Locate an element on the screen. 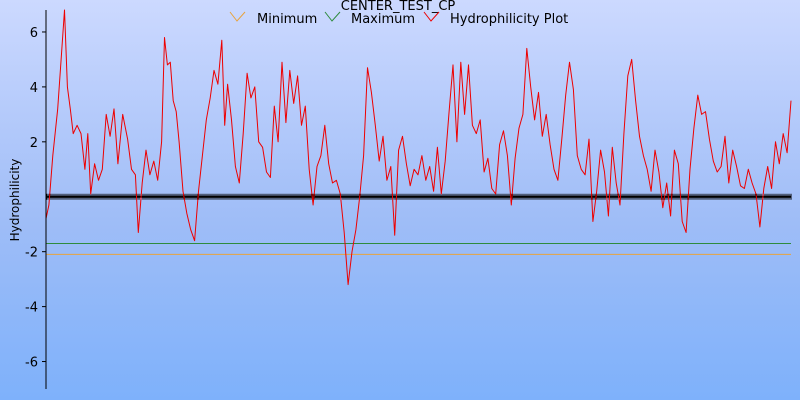  zero-marker-series is located at coordinates (419, 196).